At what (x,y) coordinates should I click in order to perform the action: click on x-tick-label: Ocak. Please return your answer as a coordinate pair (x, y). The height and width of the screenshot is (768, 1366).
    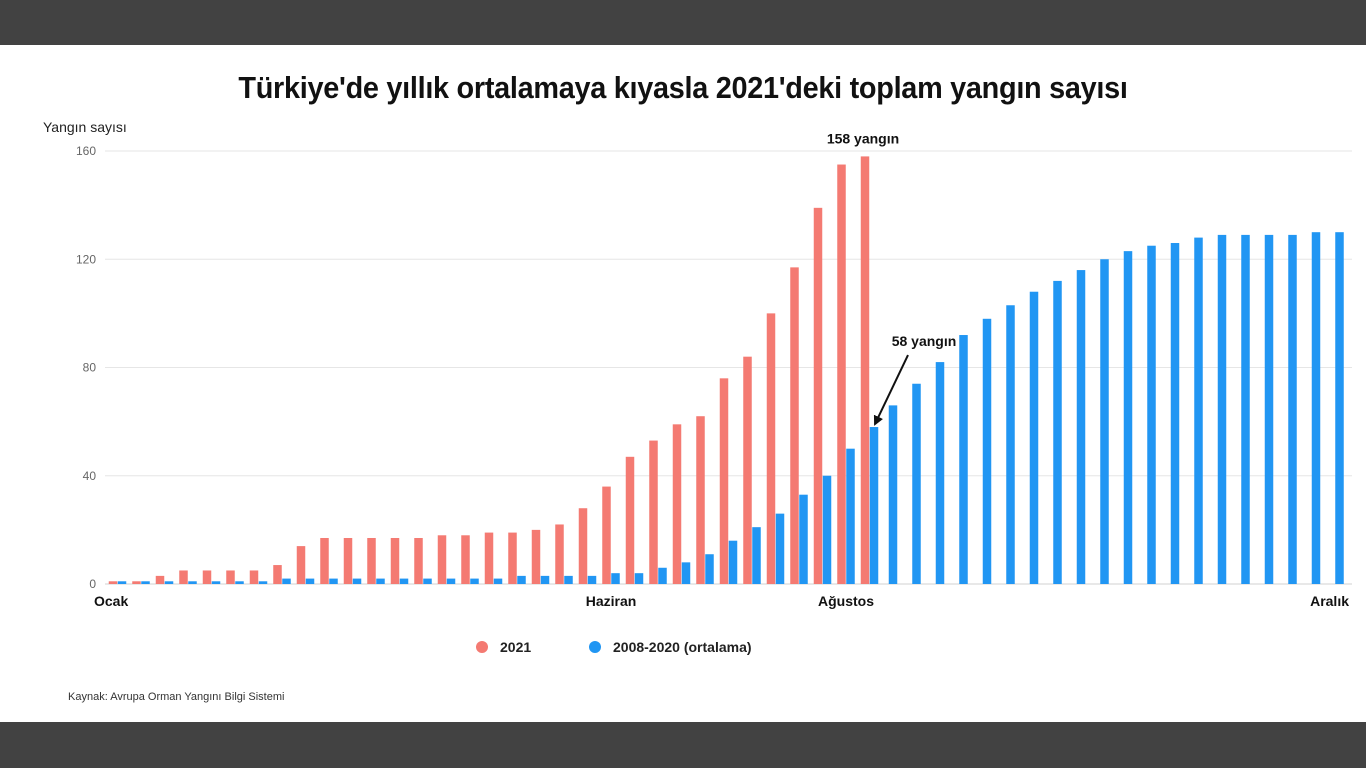
    Looking at the image, I should click on (111, 601).